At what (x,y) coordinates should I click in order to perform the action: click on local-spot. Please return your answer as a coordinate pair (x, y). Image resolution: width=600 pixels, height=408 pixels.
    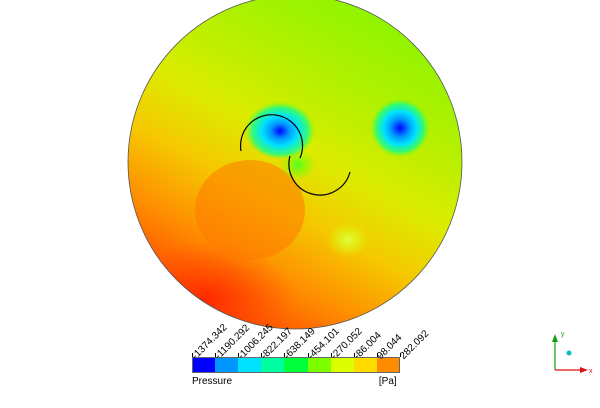
    Looking at the image, I should click on (348, 240).